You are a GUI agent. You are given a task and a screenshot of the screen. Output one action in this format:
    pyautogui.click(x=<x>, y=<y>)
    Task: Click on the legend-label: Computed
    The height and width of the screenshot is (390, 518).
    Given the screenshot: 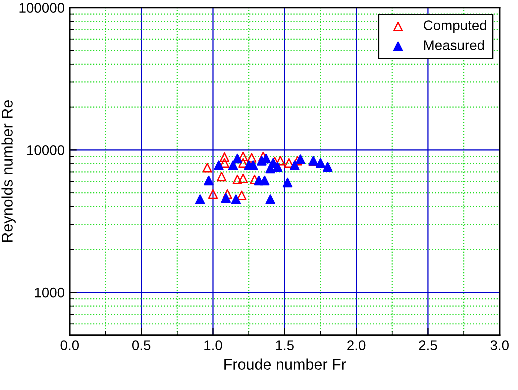 What is the action you would take?
    pyautogui.click(x=455, y=27)
    